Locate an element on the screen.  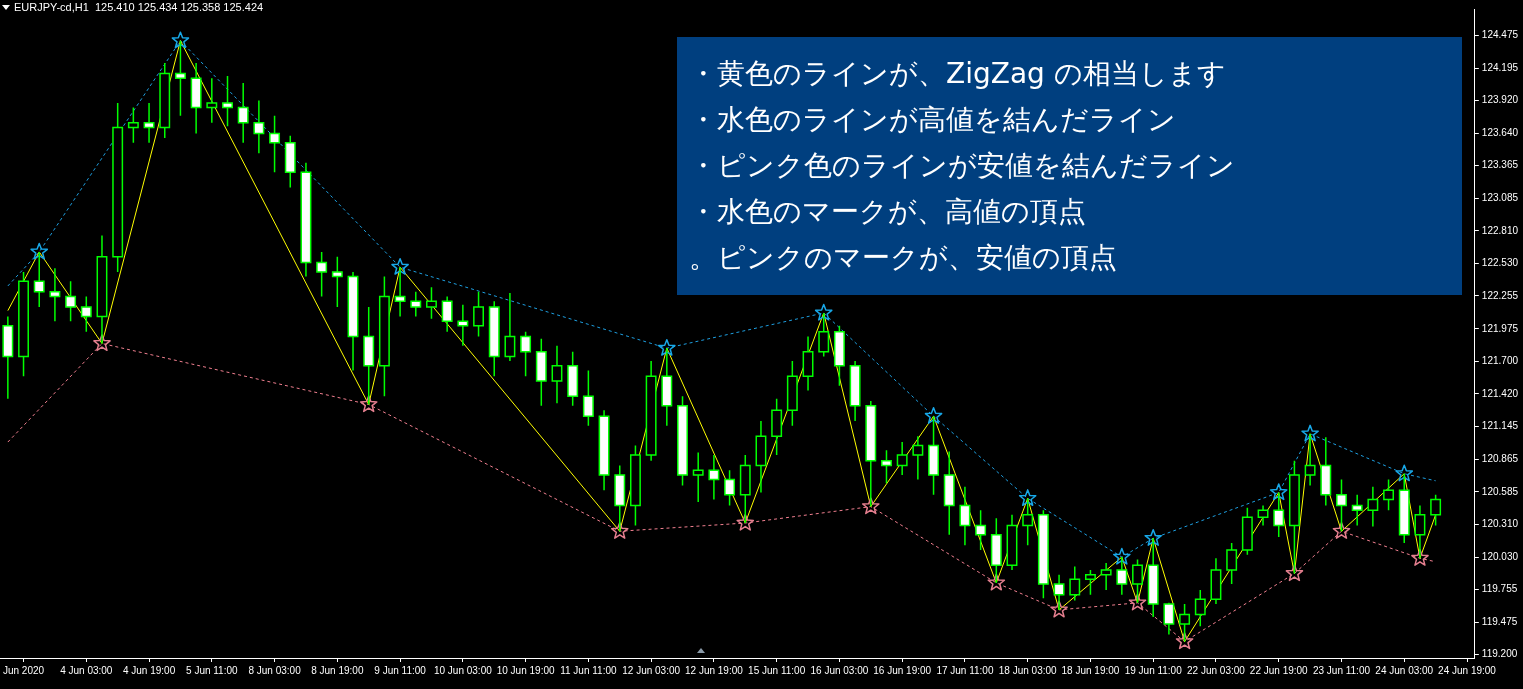
x-tick-label: 16 Jun 19:00 is located at coordinates (902, 670).